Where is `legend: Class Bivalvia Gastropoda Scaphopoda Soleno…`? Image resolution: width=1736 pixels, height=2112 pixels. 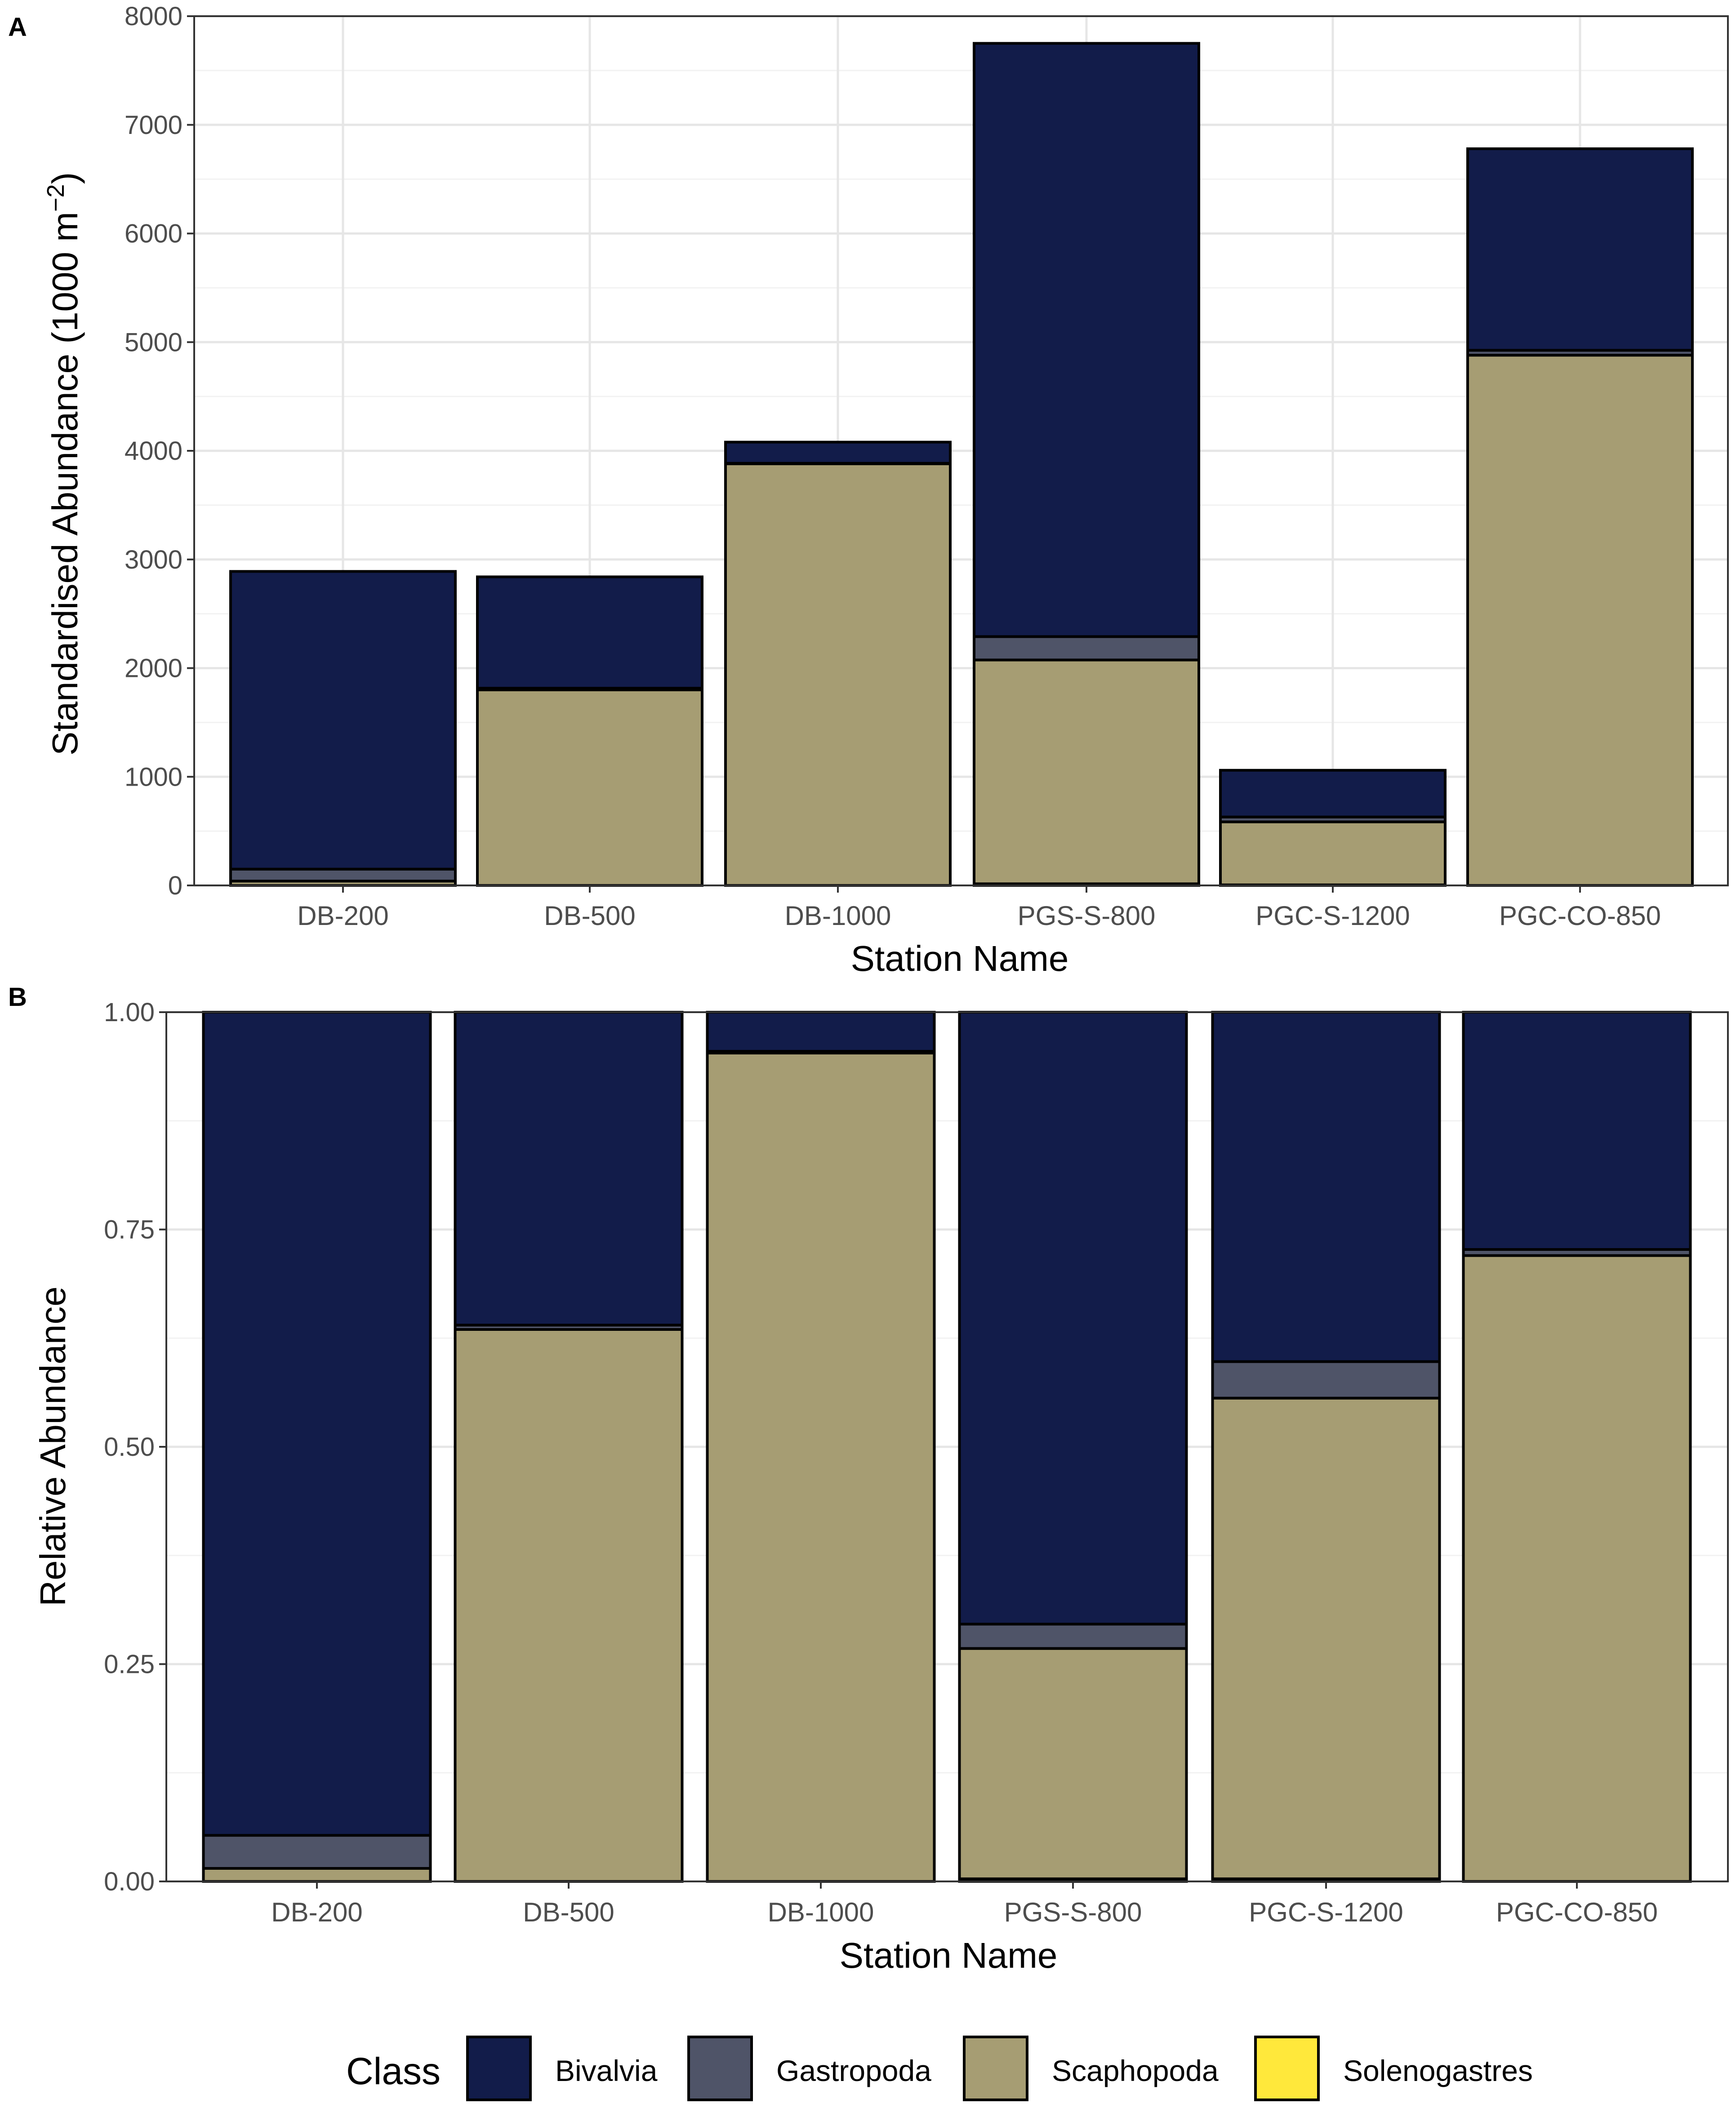 legend: Class Bivalvia Gastropoda Scaphopoda Soleno… is located at coordinates (939, 2068).